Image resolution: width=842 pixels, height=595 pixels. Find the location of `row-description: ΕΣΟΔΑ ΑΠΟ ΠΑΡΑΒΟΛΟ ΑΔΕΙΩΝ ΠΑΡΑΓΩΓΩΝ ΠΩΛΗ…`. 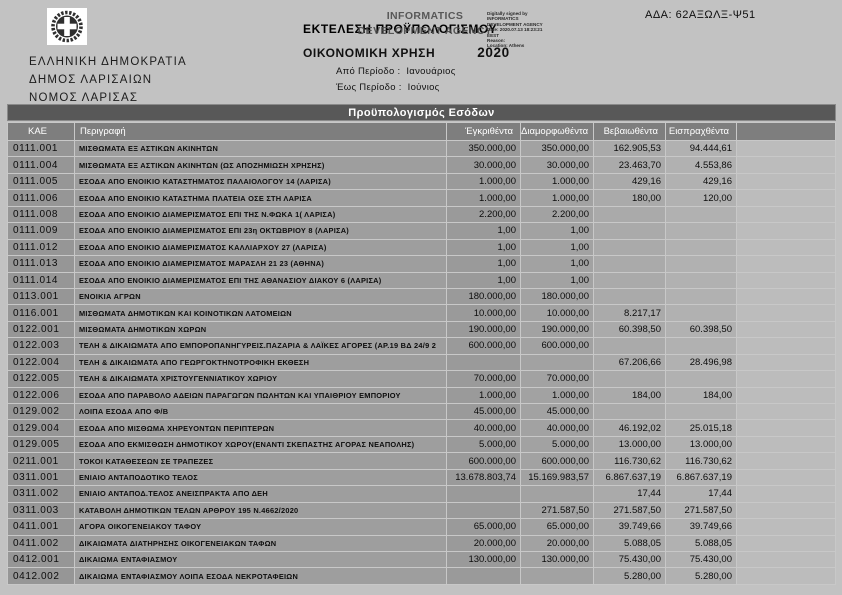

row-description: ΕΣΟΔΑ ΑΠΟ ΠΑΡΑΒΟΛΟ ΑΔΕΙΩΝ ΠΑΡΑΓΩΓΩΝ ΠΩΛΗ… is located at coordinates (260, 395).